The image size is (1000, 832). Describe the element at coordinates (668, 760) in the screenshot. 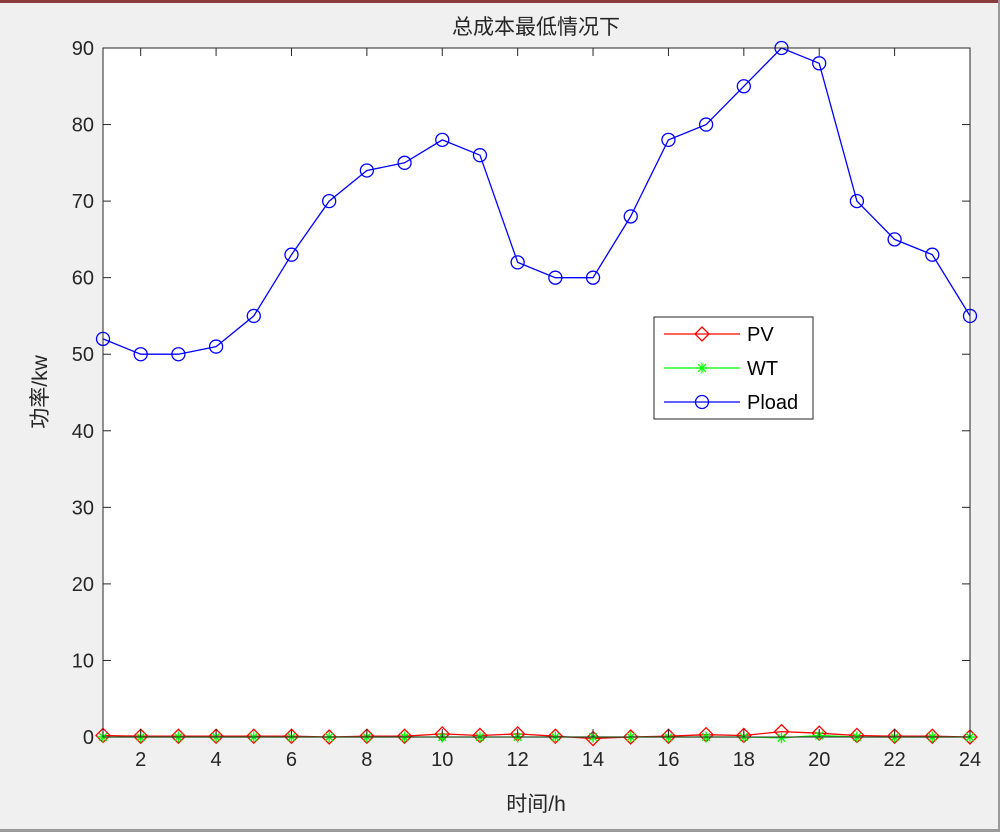

I see `x-tick-label: 16` at that location.